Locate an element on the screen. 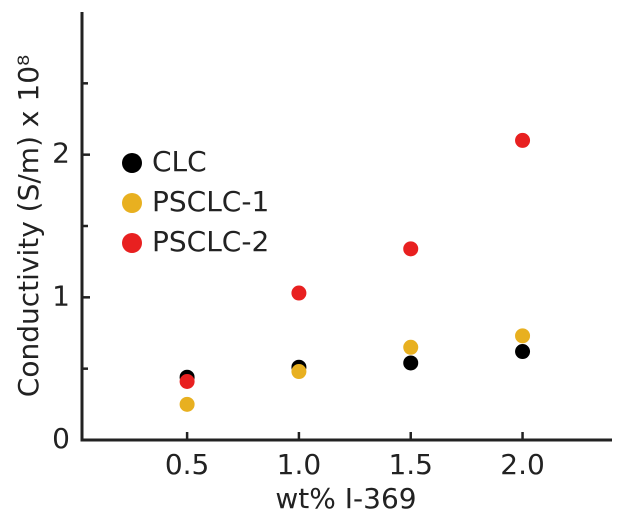  x-axis-label: wt% I-369 is located at coordinates (345, 498).